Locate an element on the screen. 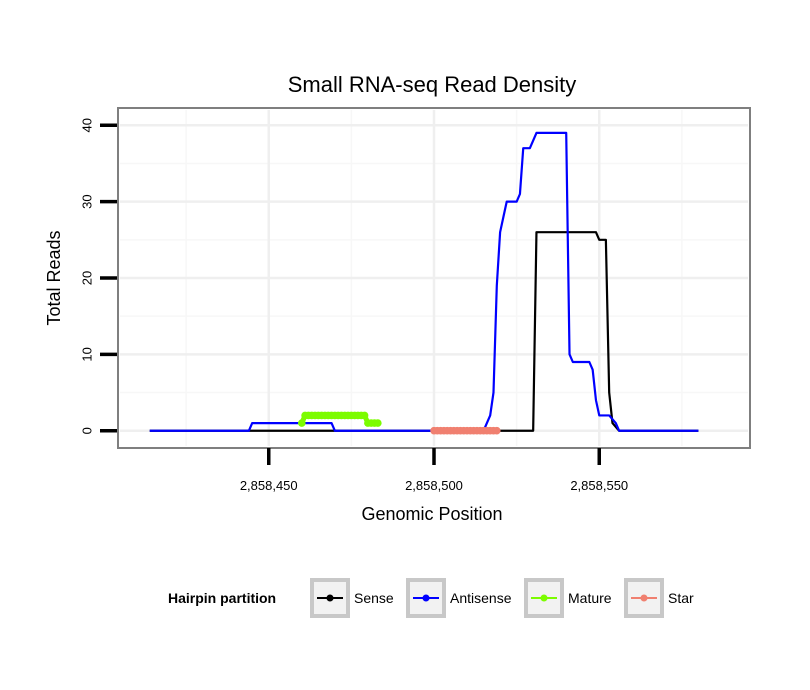 The image size is (810, 690). x-tick-label: 2,858,550 is located at coordinates (599, 485).